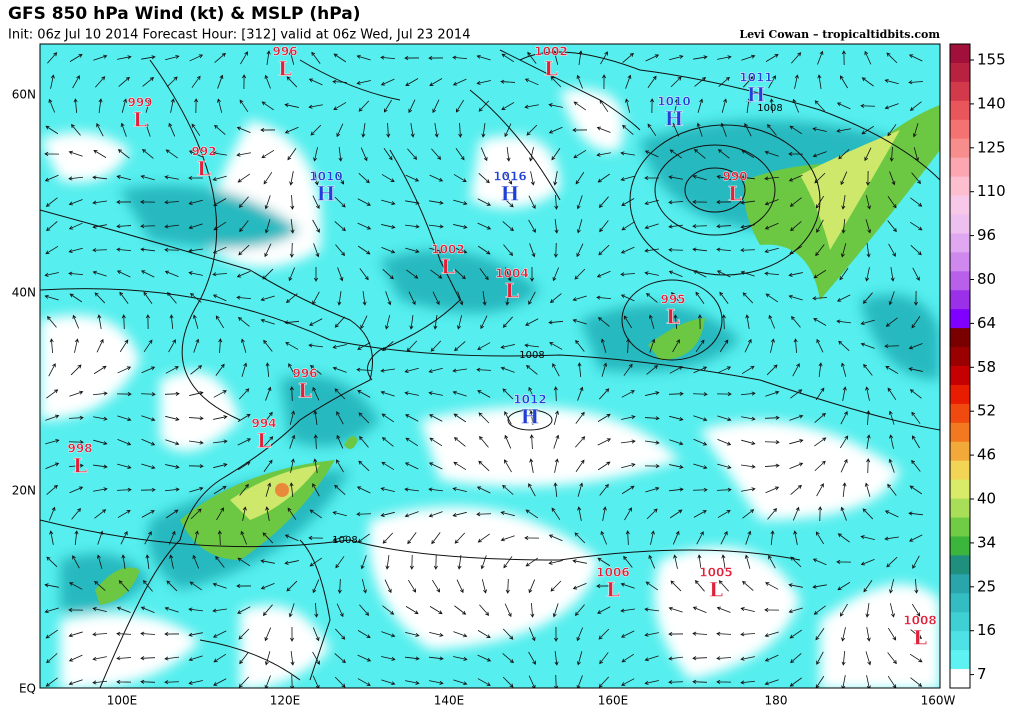 Image resolution: width=1024 pixels, height=719 pixels. I want to click on center-value: 1010, so click(673, 102).